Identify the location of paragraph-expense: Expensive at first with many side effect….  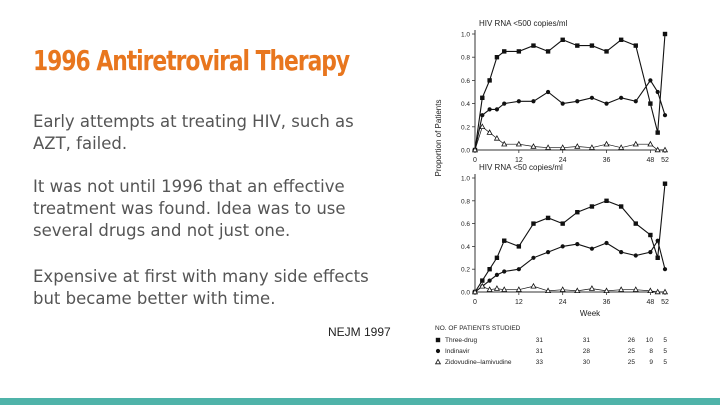
(201, 287).